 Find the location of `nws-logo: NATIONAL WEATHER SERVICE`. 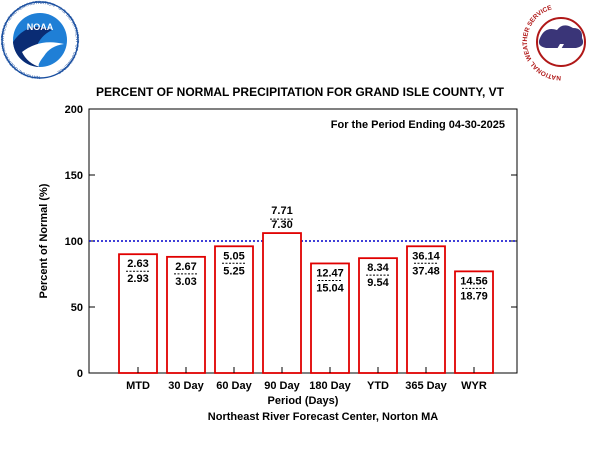

nws-logo: NATIONAL WEATHER SERVICE is located at coordinates (560, 42).